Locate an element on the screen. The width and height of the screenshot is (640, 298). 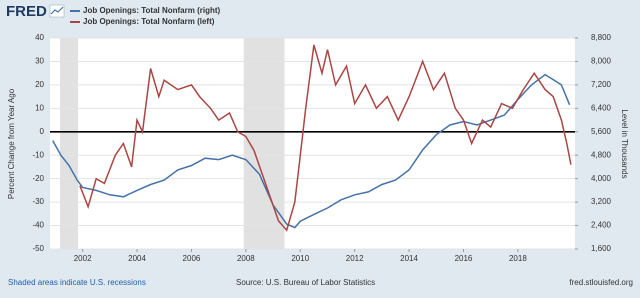
logo-icon is located at coordinates (57, 11).